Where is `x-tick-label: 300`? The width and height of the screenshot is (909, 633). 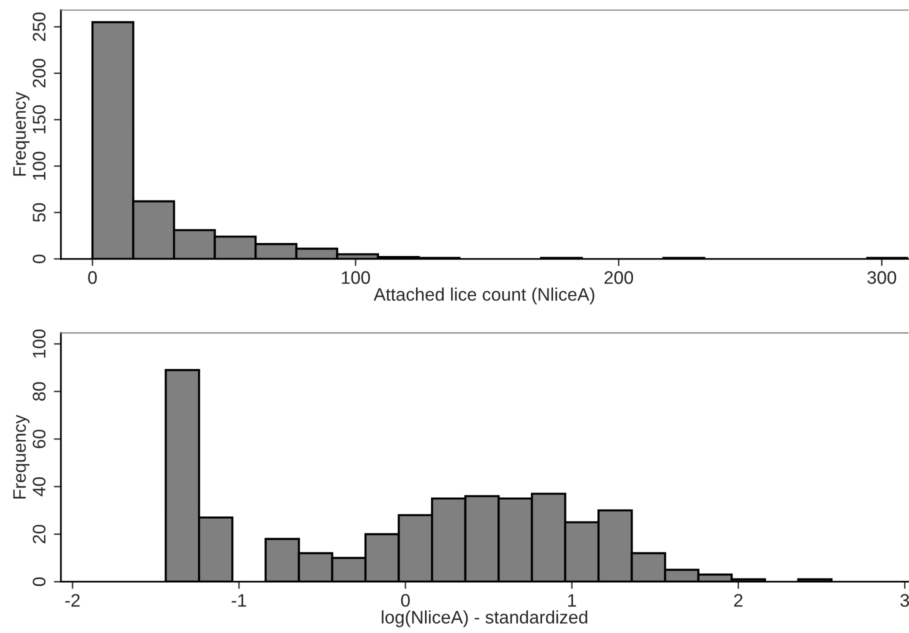 x-tick-label: 300 is located at coordinates (881, 277).